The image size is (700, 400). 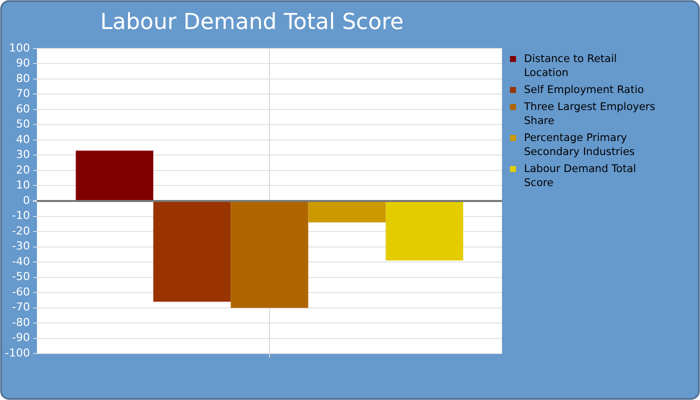 I want to click on legend-label: Percentage Primary Secondary Industries, so click(x=580, y=145).